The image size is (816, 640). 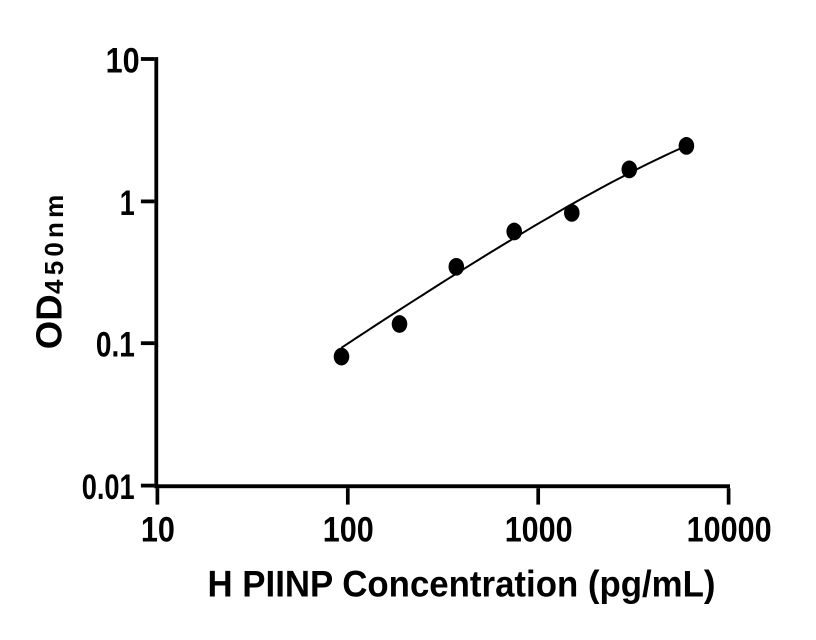 What do you see at coordinates (462, 584) in the screenshot?
I see `svg-text: H PIINP Concentration (pg/mL)` at bounding box center [462, 584].